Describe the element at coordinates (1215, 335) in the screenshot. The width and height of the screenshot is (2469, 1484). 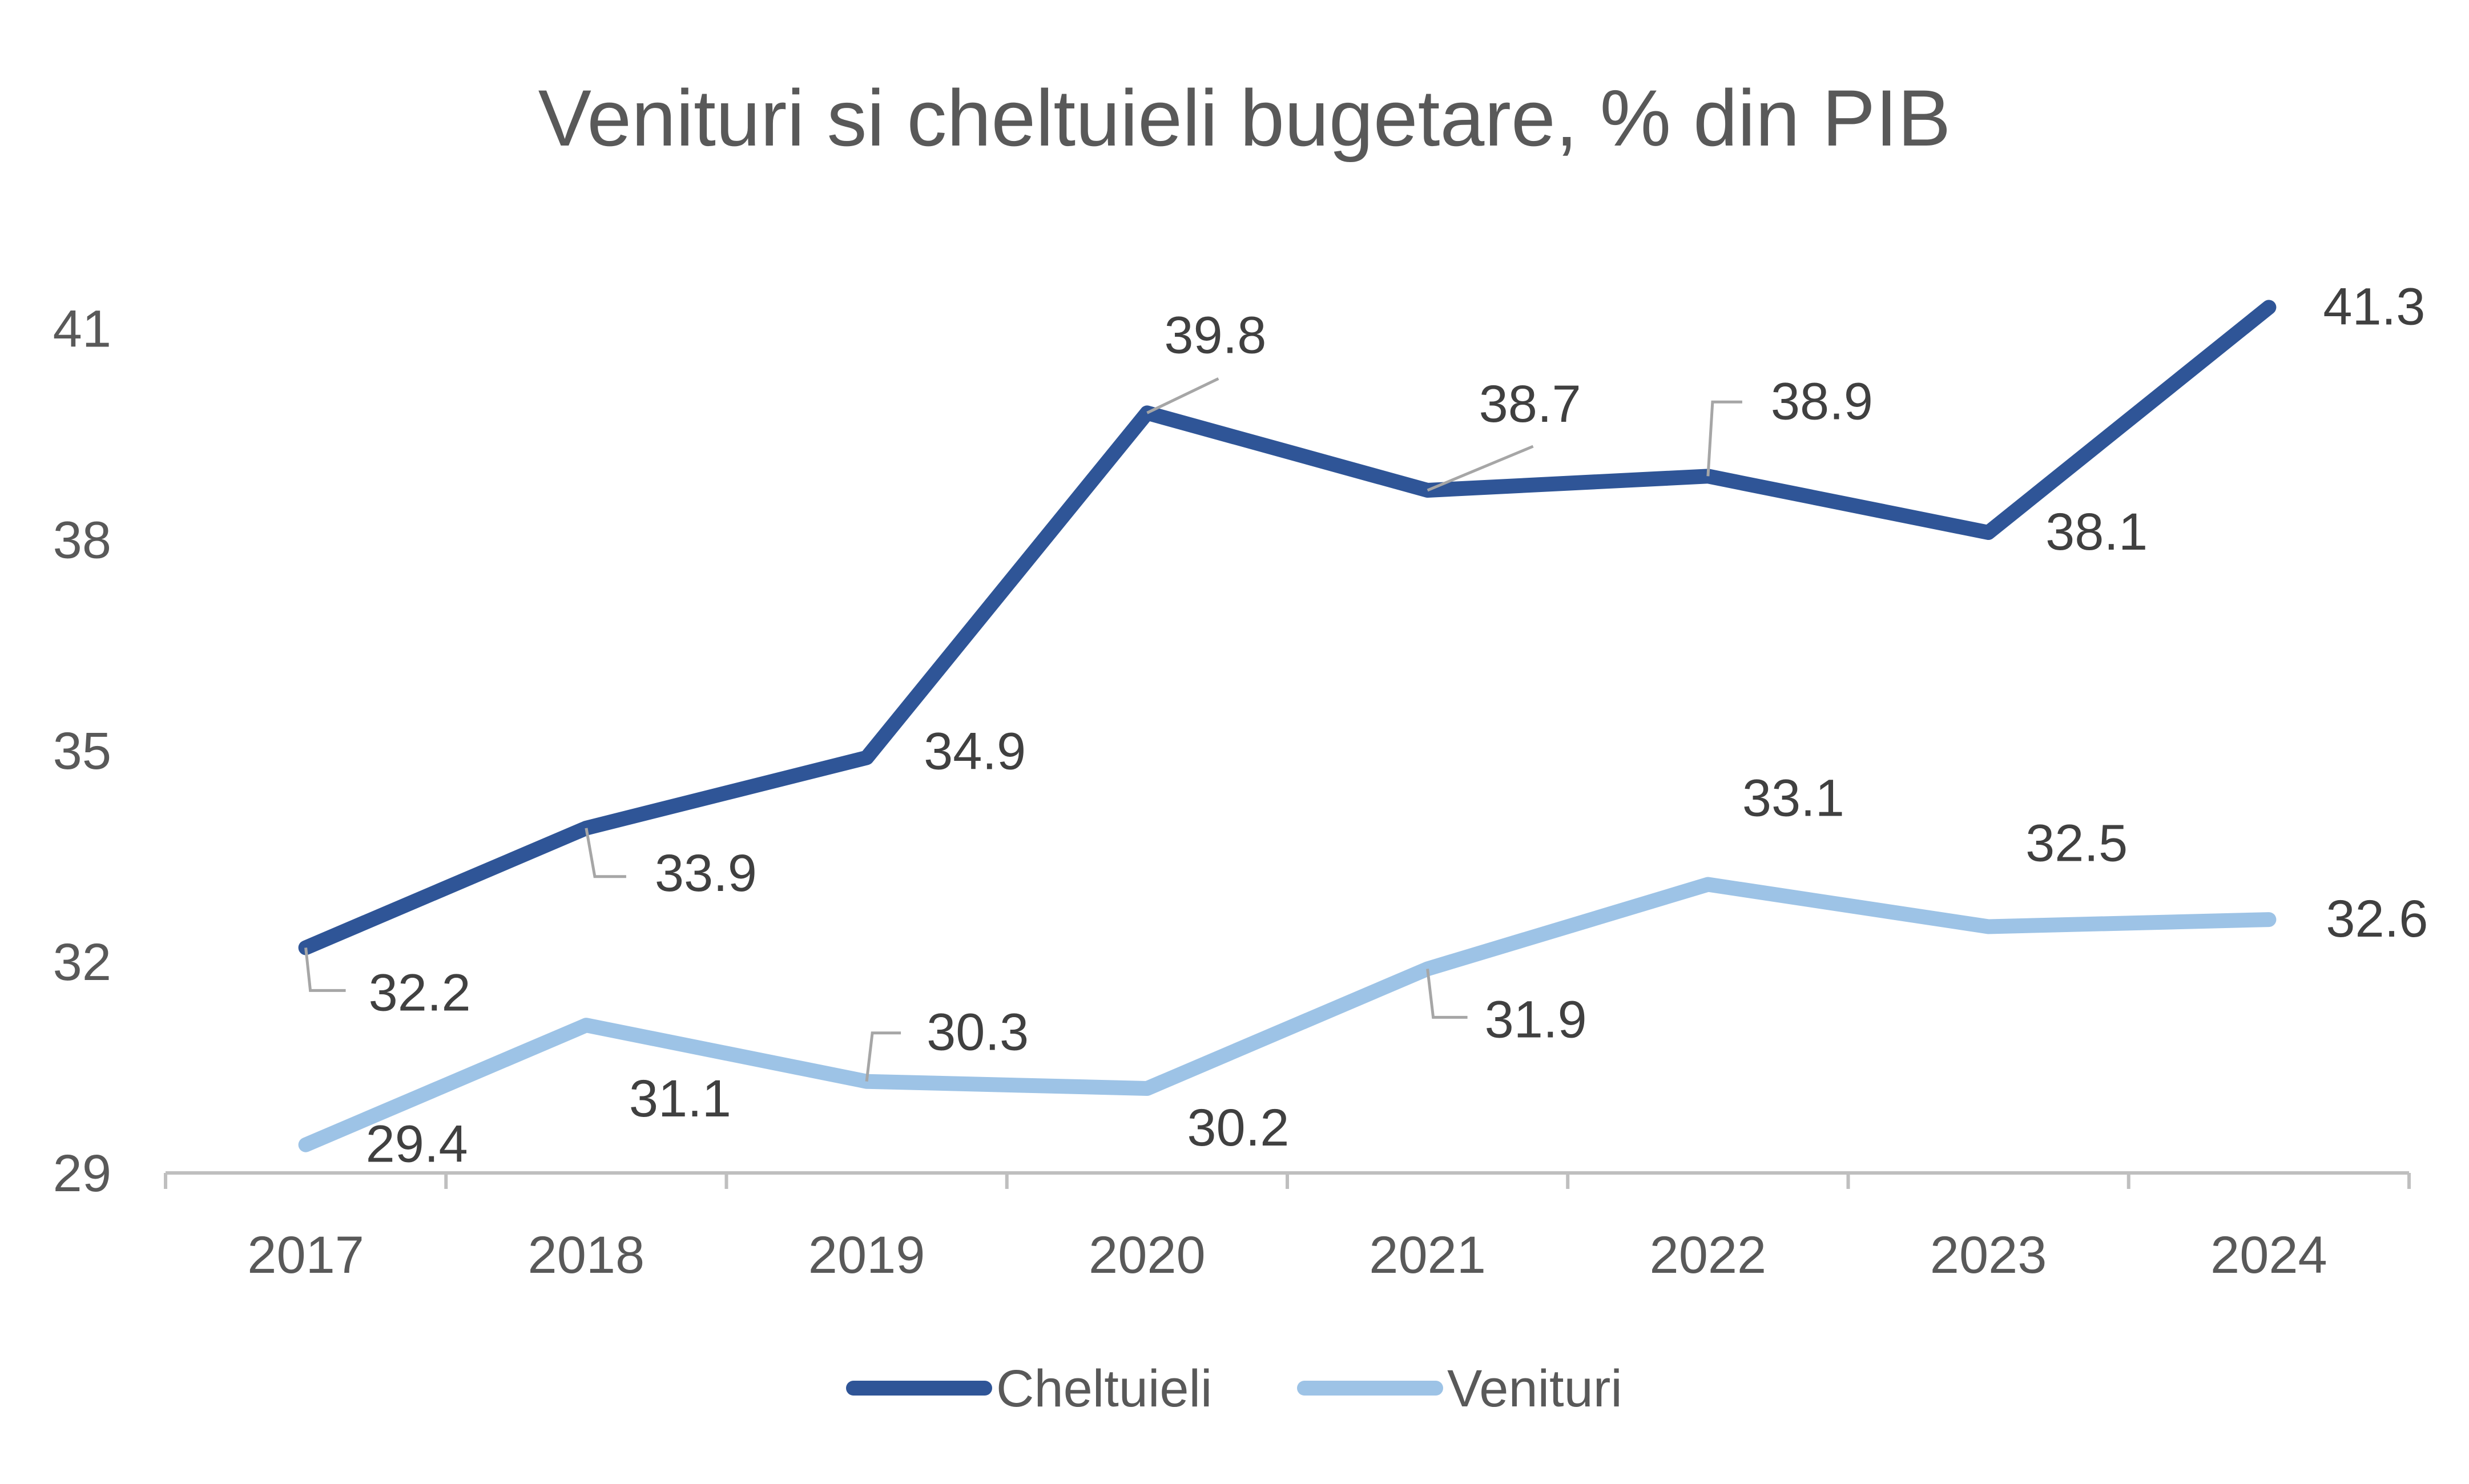
I see `data-label-cheltuieli: 39.8` at that location.